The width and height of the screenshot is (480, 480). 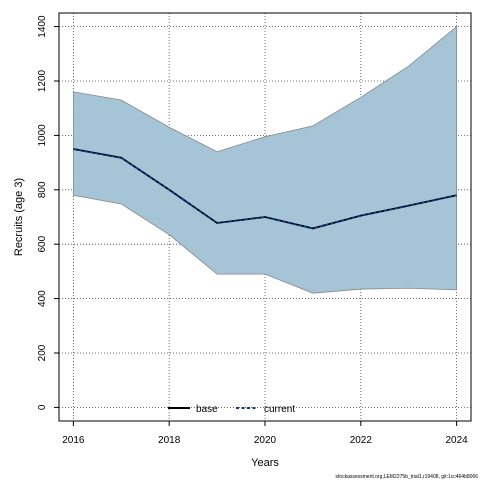 I want to click on y-tick-label-400: 400, so click(x=42, y=298).